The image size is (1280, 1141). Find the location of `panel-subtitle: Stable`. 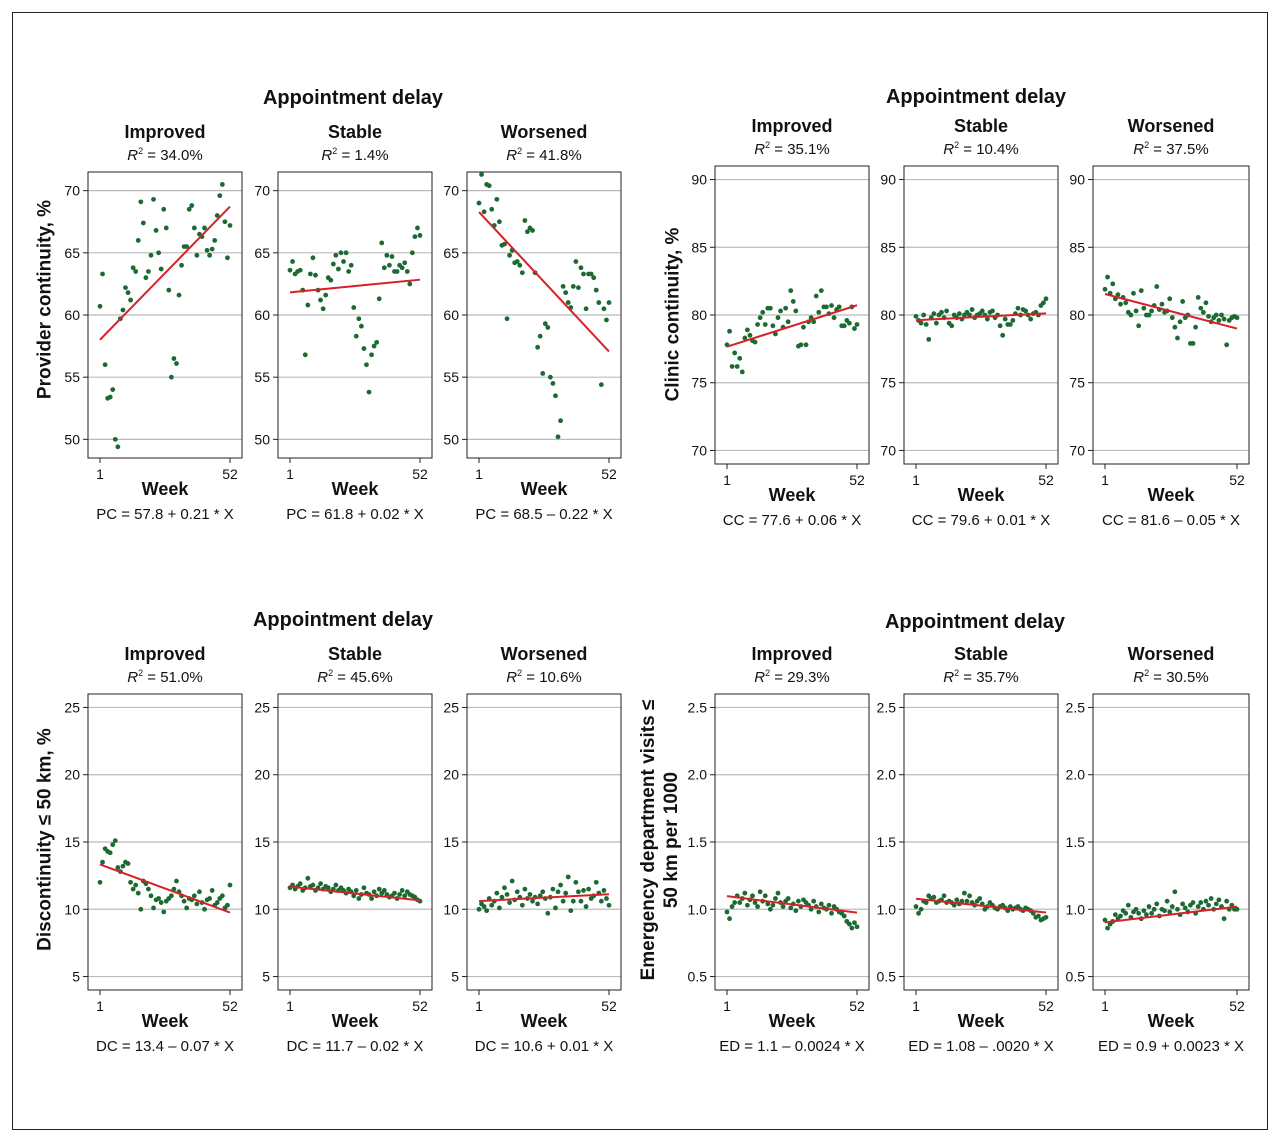

panel-subtitle: Stable is located at coordinates (355, 654).